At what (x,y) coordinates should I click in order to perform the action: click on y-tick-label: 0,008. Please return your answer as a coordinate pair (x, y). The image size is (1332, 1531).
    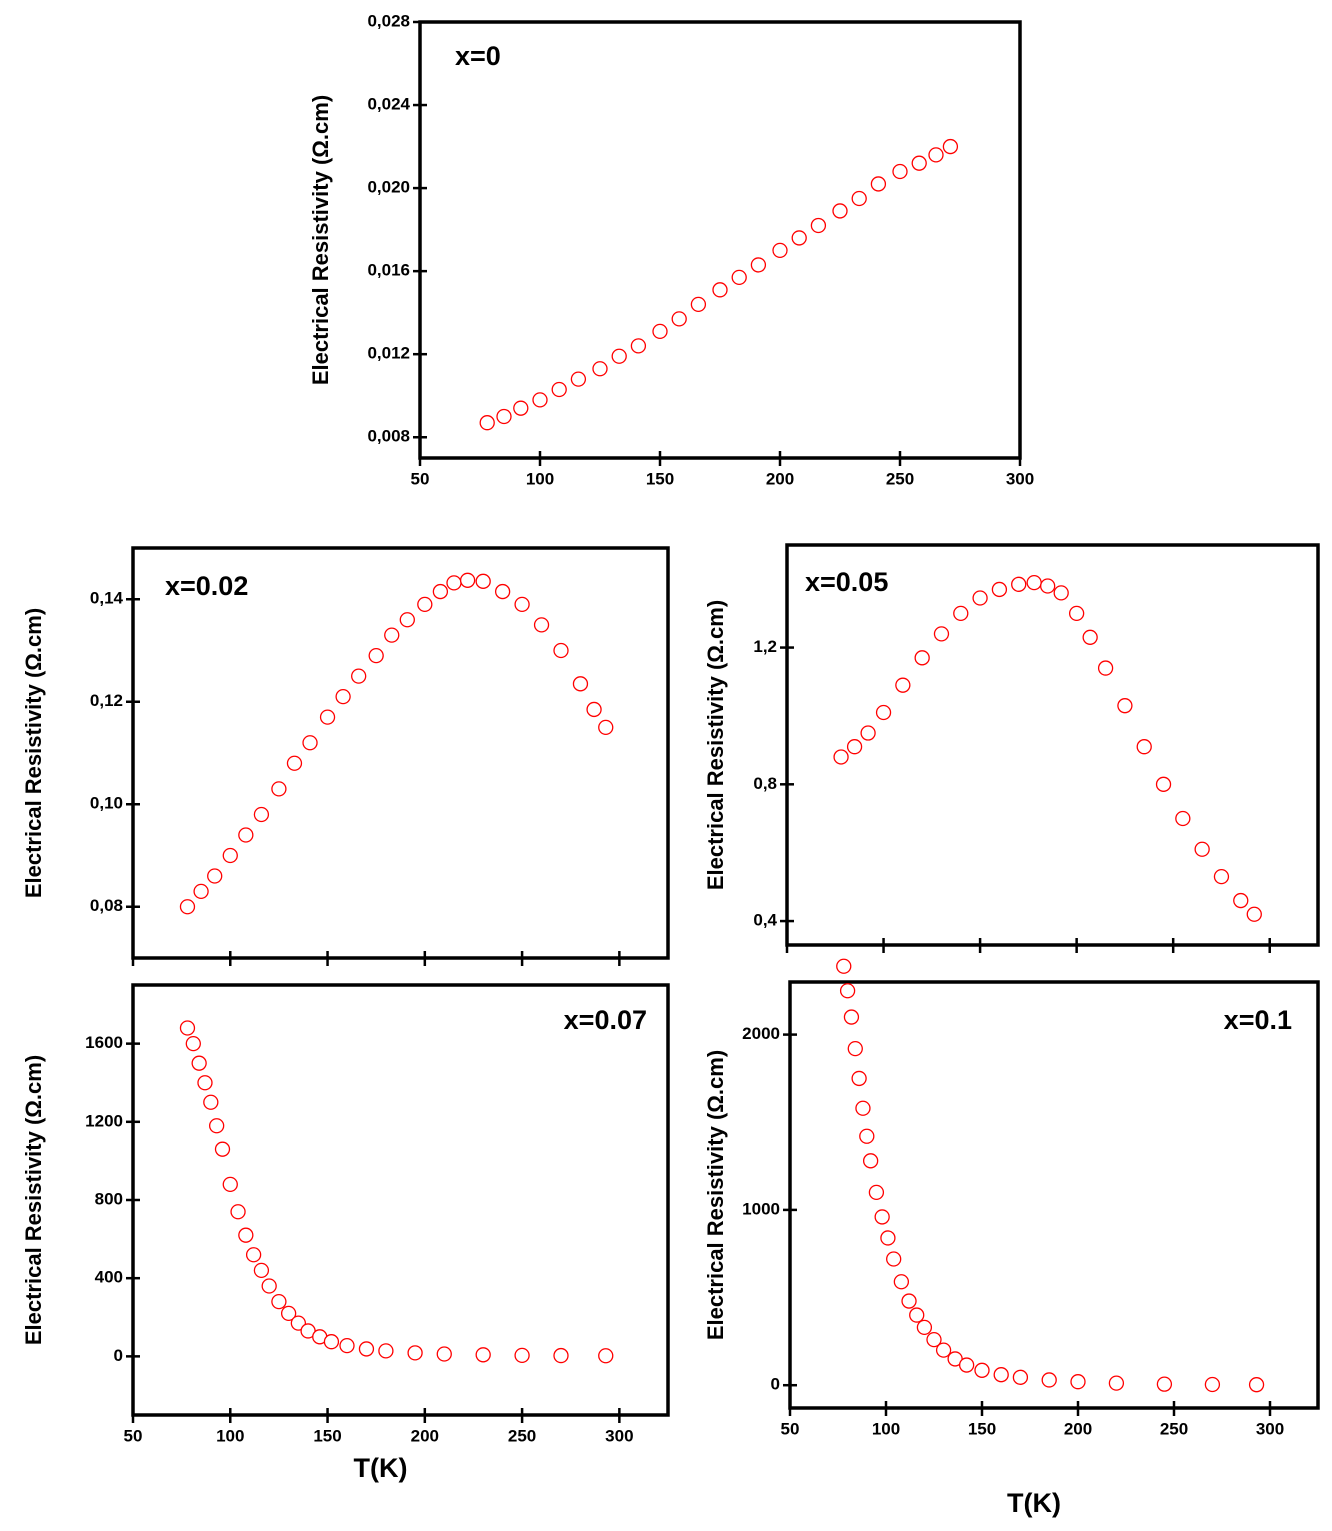
    Looking at the image, I should click on (388, 436).